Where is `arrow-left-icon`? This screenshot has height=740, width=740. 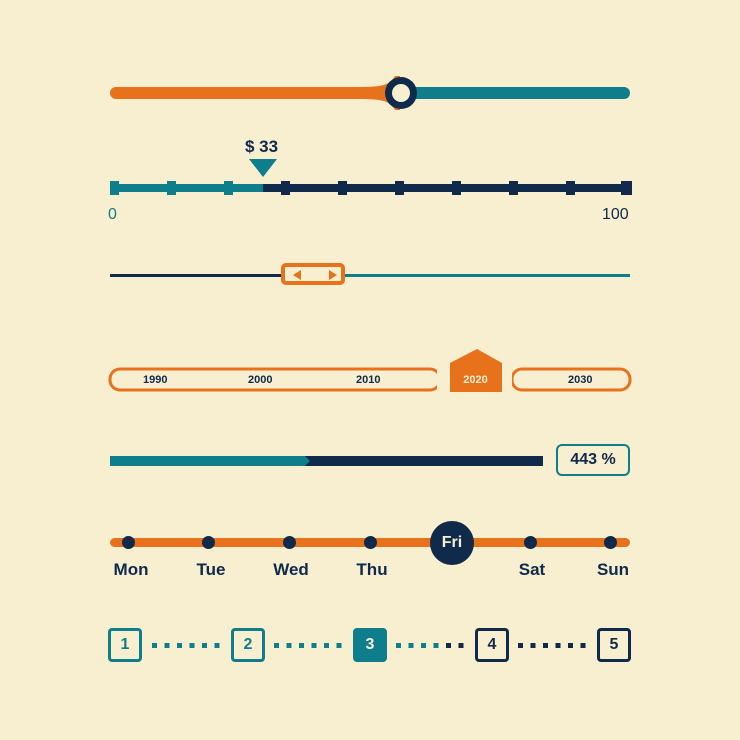 arrow-left-icon is located at coordinates (297, 275).